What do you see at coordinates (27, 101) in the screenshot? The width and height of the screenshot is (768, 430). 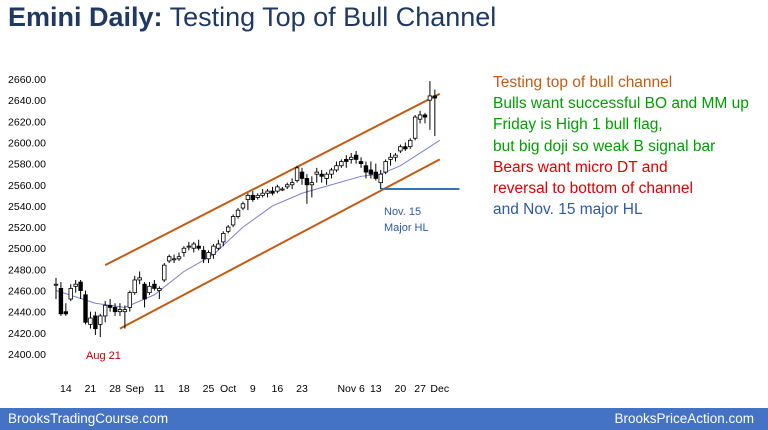 I see `y-tick-label: 2640.00` at bounding box center [27, 101].